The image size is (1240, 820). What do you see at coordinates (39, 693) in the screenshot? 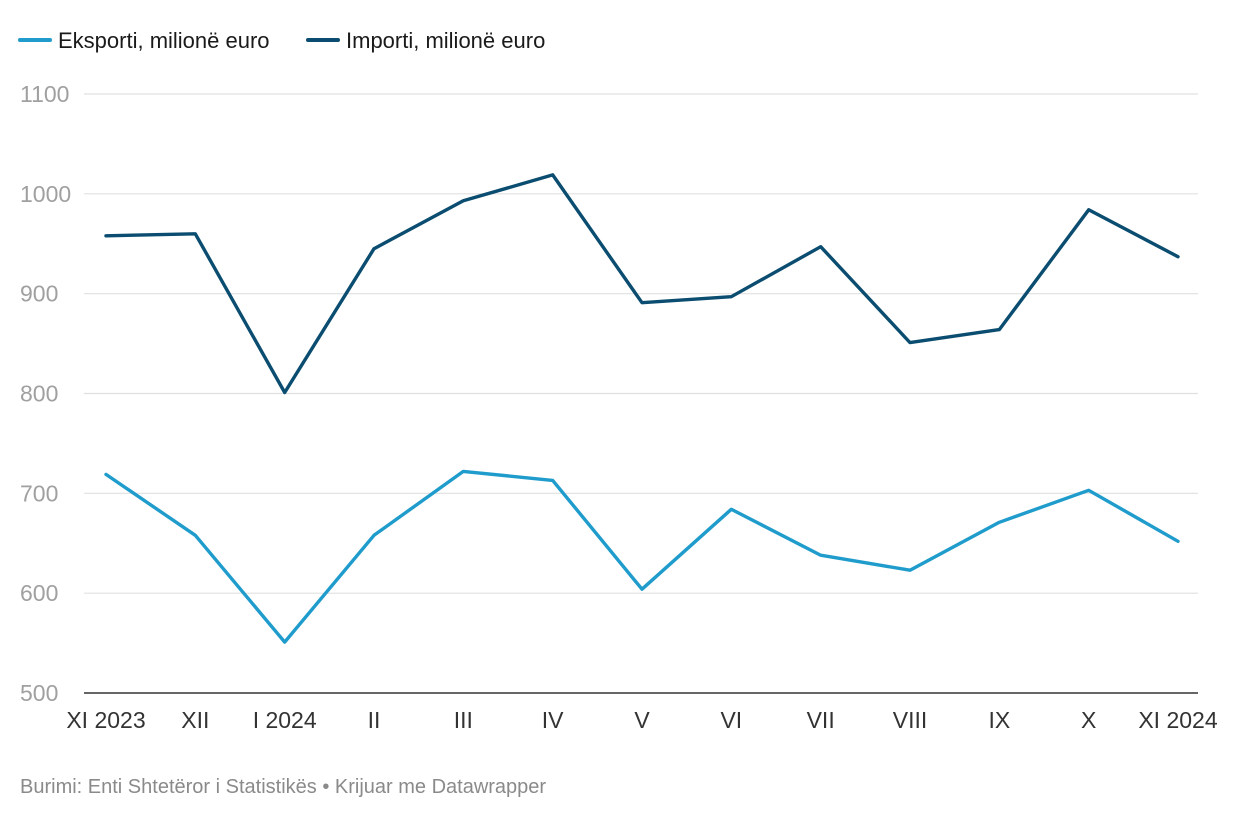
I see `y-tick-label: 500` at bounding box center [39, 693].